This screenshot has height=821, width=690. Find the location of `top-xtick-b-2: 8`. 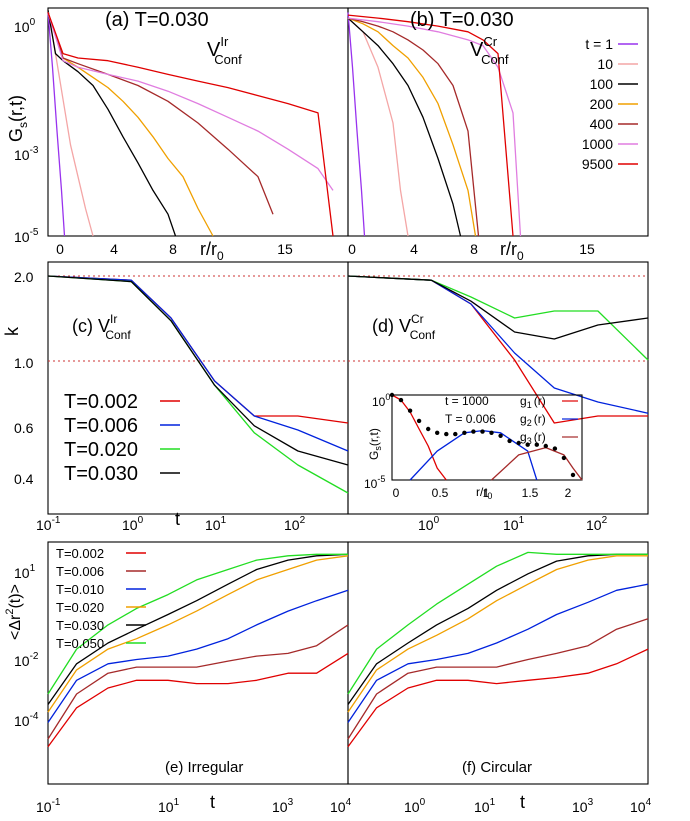

top-xtick-b-2: 8 is located at coordinates (474, 249).